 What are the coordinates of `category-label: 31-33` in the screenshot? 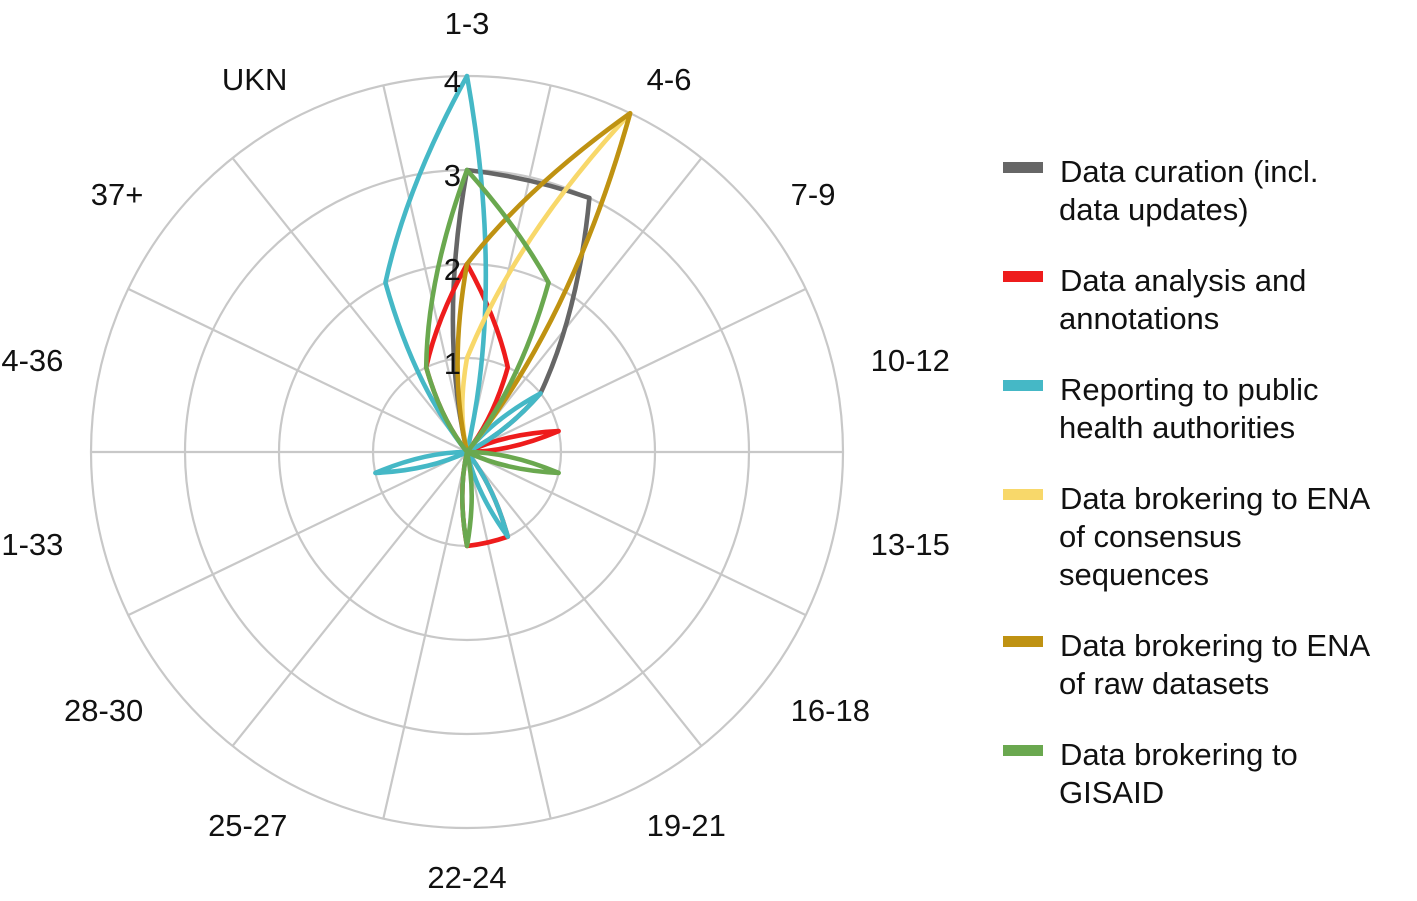 It's located at (31, 544).